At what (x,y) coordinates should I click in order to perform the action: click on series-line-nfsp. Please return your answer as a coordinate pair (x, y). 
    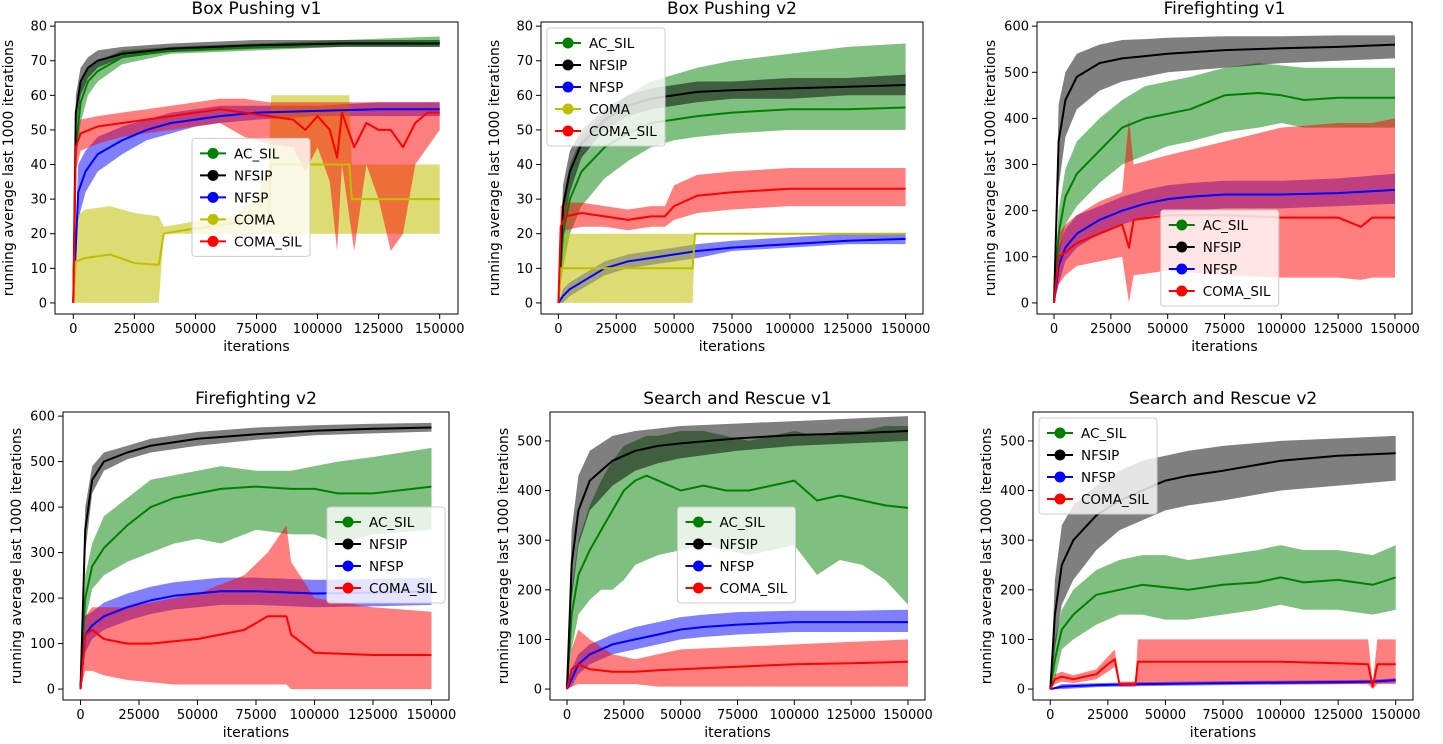
    Looking at the image, I should click on (256, 205).